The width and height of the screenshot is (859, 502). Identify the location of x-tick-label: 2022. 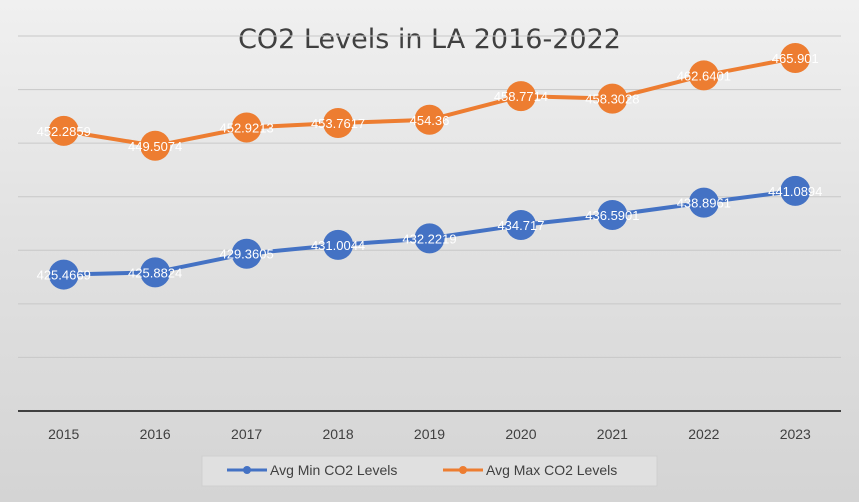
(703, 434).